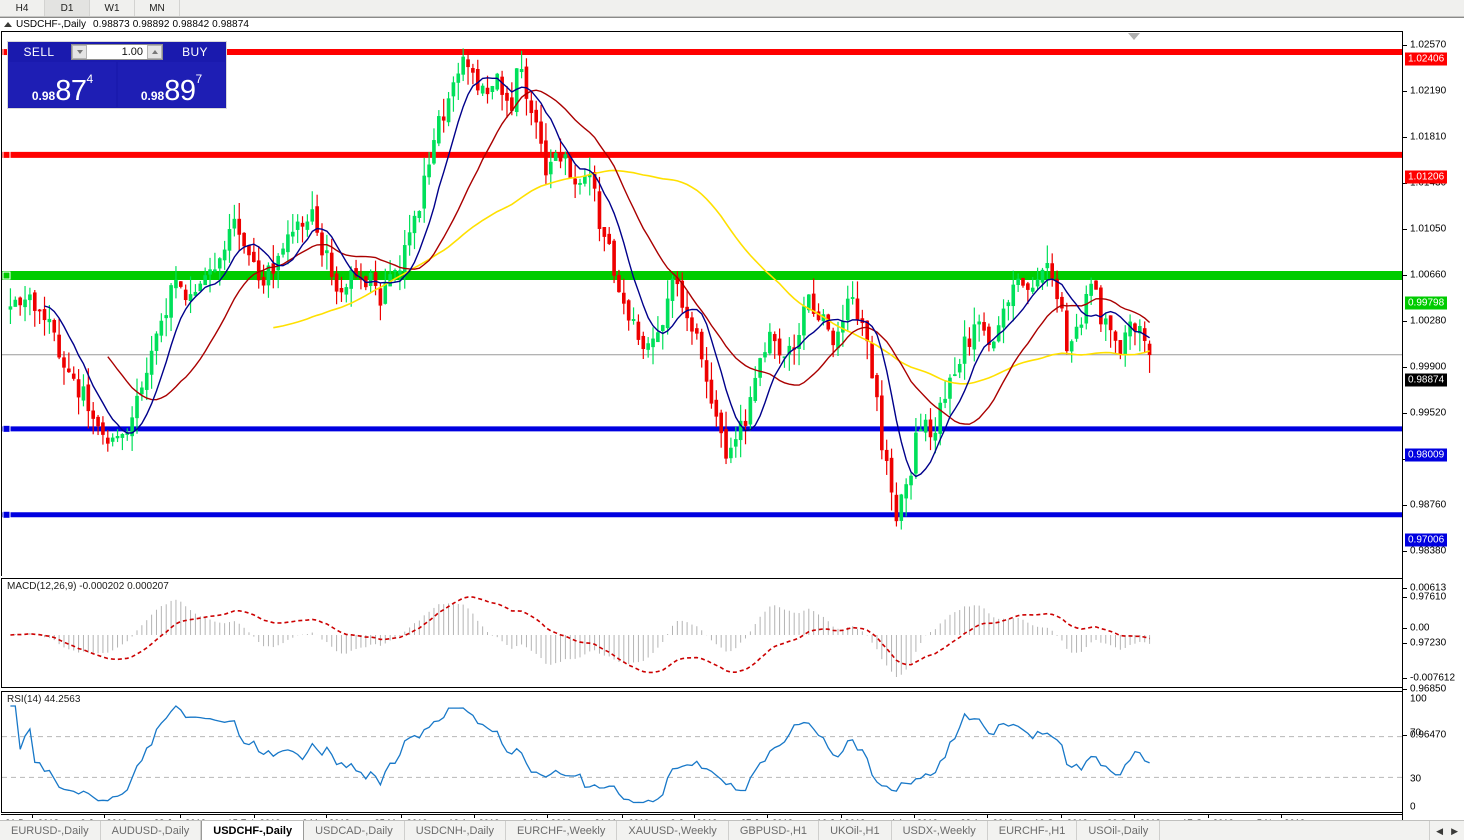  Describe the element at coordinates (1428, 597) in the screenshot. I see `price-tick-label: 0.97610` at that location.